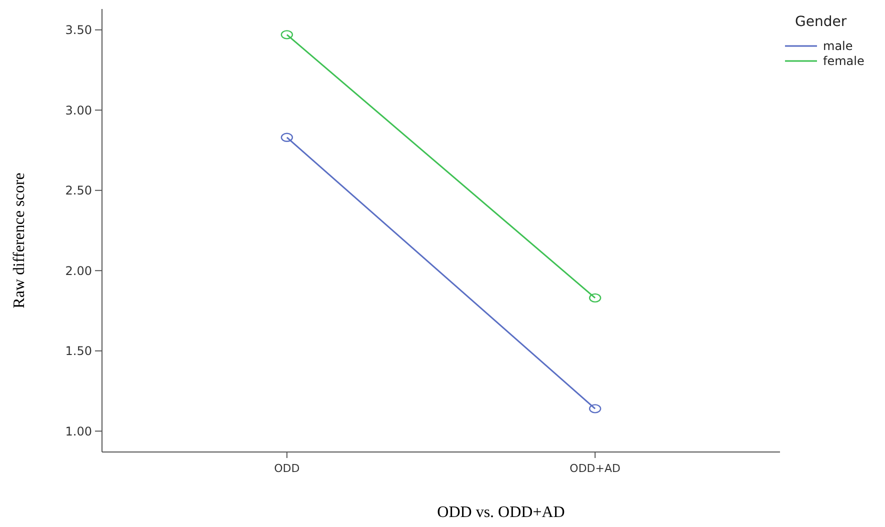 The height and width of the screenshot is (527, 885). Describe the element at coordinates (78, 351) in the screenshot. I see `y-tick-label: 1.50` at that location.